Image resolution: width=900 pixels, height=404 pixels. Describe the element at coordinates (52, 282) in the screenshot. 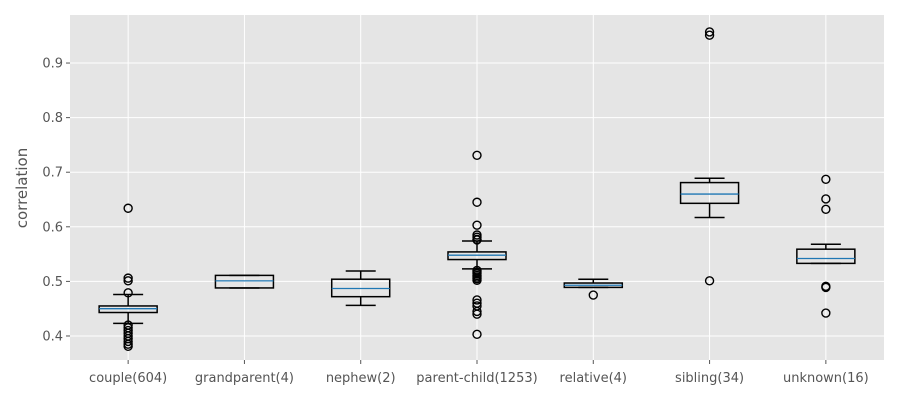

I see `y-tick-label: 0.5` at that location.